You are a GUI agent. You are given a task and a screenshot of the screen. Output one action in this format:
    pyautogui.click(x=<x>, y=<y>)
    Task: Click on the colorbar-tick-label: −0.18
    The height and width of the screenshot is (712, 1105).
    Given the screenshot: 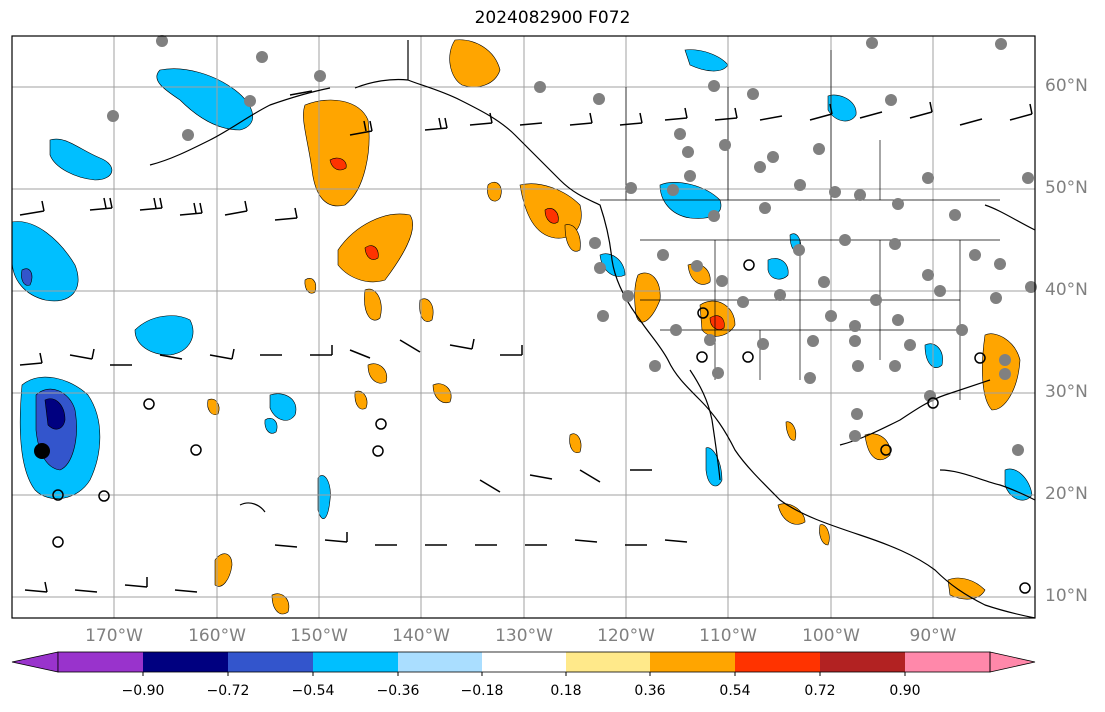 What is the action you would take?
    pyautogui.click(x=482, y=691)
    